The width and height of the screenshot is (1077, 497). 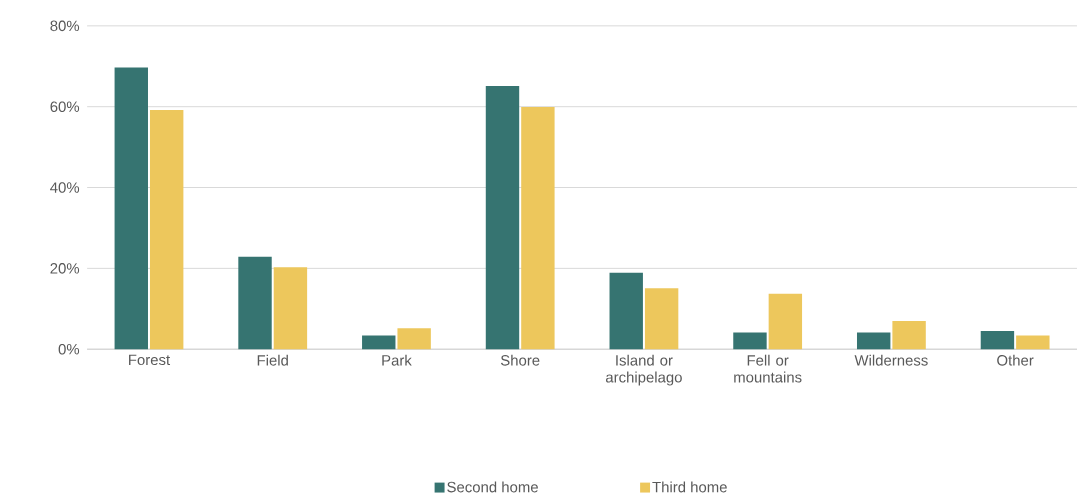 I want to click on y-tick-label: 20%, so click(x=65, y=268).